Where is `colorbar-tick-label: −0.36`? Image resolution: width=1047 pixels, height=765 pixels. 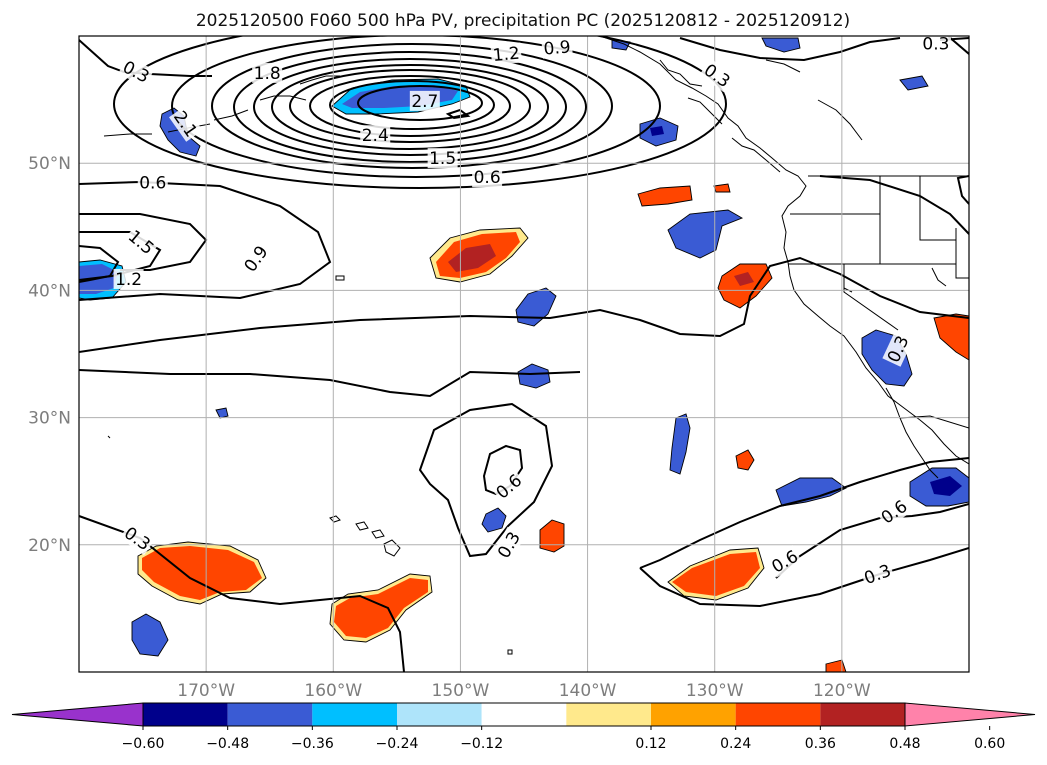
colorbar-tick-label: −0.36 is located at coordinates (312, 744).